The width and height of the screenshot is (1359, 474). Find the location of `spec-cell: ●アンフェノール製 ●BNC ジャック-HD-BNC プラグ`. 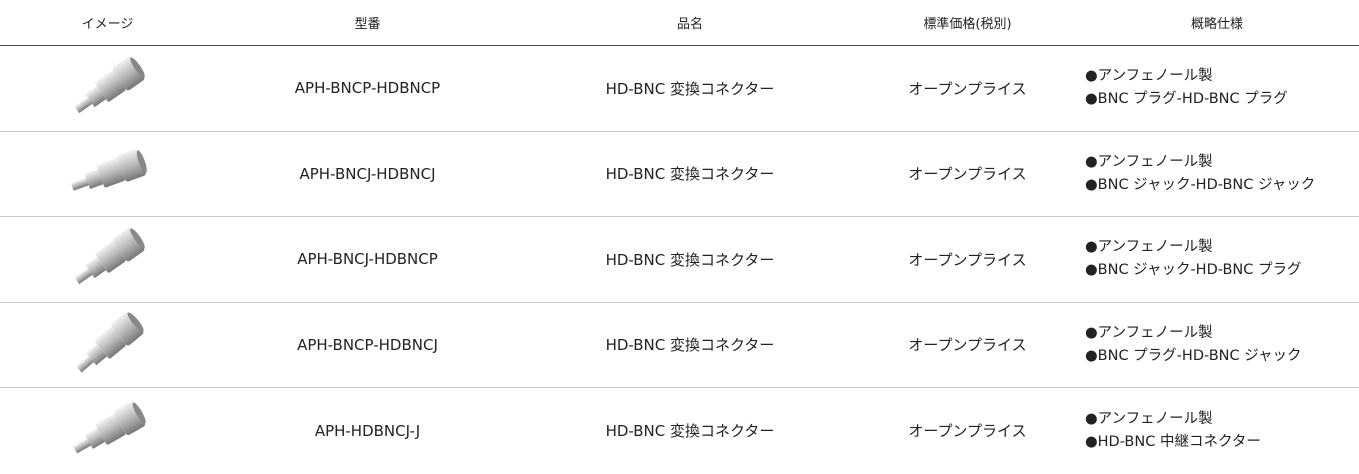

spec-cell: ●アンフェノール製 ●BNC ジャック-HD-BNC プラグ is located at coordinates (1217, 259).